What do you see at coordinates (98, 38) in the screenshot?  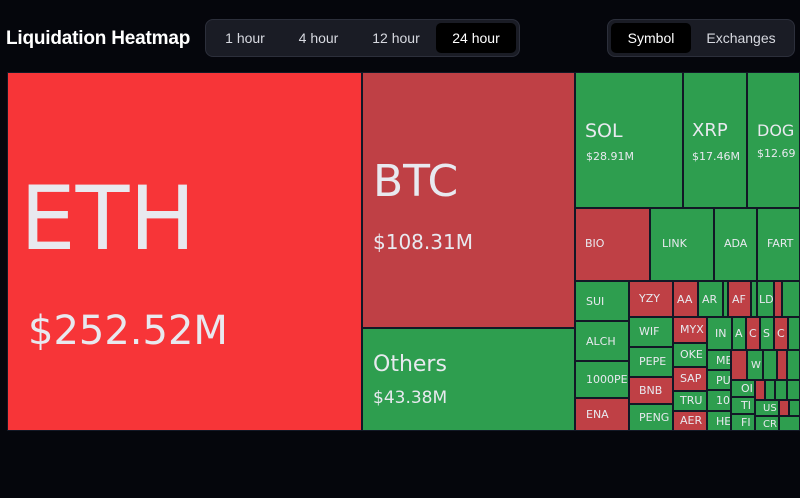 I see `page-title: Liquidation Heatmap` at bounding box center [98, 38].